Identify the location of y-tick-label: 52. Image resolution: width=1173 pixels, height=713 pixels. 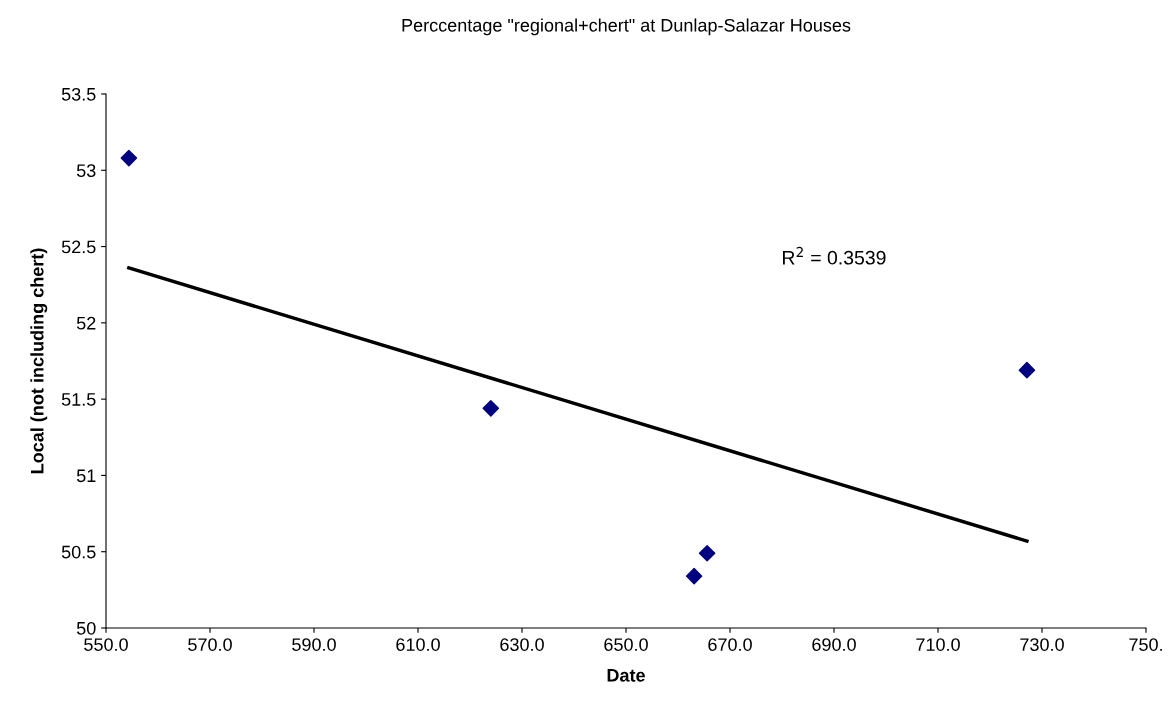
(86, 323).